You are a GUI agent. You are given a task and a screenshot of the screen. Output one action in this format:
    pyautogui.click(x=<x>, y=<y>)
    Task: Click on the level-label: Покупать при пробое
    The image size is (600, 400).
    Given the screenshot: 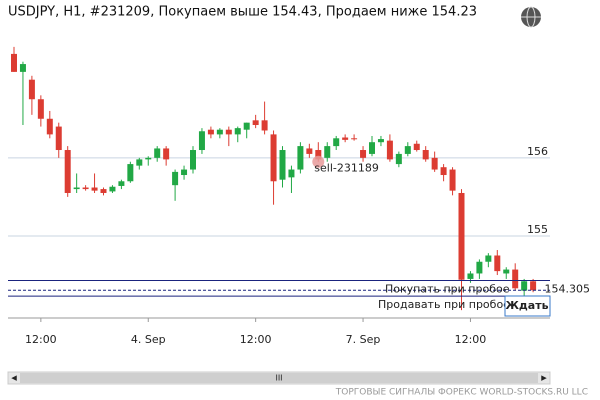 What is the action you would take?
    pyautogui.click(x=447, y=288)
    